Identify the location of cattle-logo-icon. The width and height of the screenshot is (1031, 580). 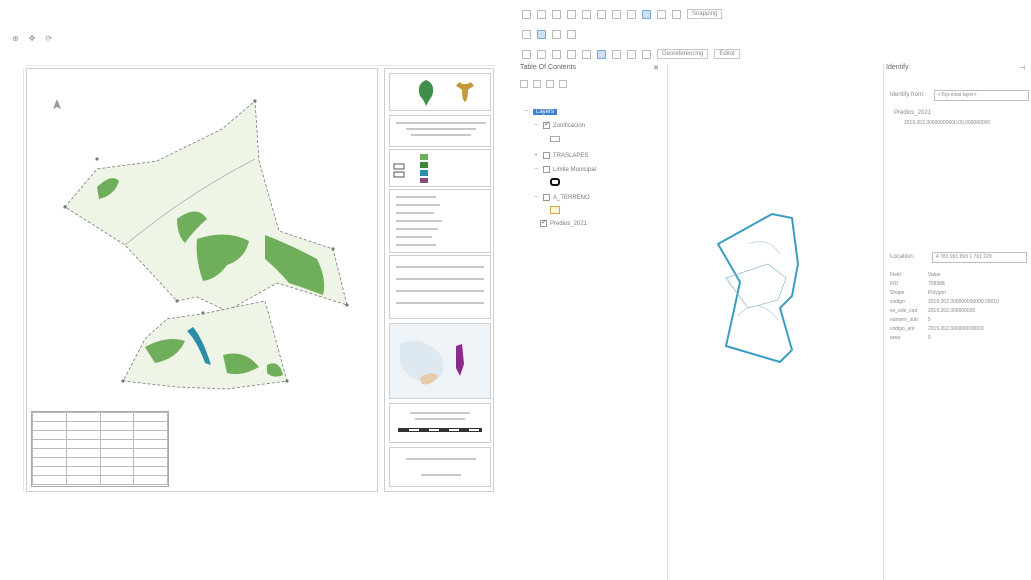
(465, 92).